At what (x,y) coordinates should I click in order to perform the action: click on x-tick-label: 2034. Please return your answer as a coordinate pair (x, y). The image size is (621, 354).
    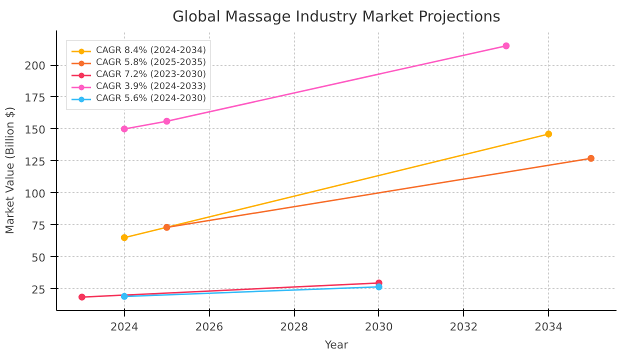
    Looking at the image, I should click on (548, 327).